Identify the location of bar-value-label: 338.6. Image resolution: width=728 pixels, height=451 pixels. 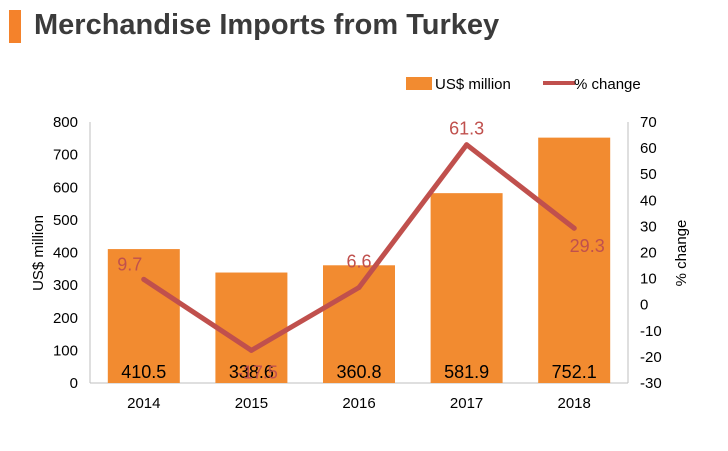
(251, 372).